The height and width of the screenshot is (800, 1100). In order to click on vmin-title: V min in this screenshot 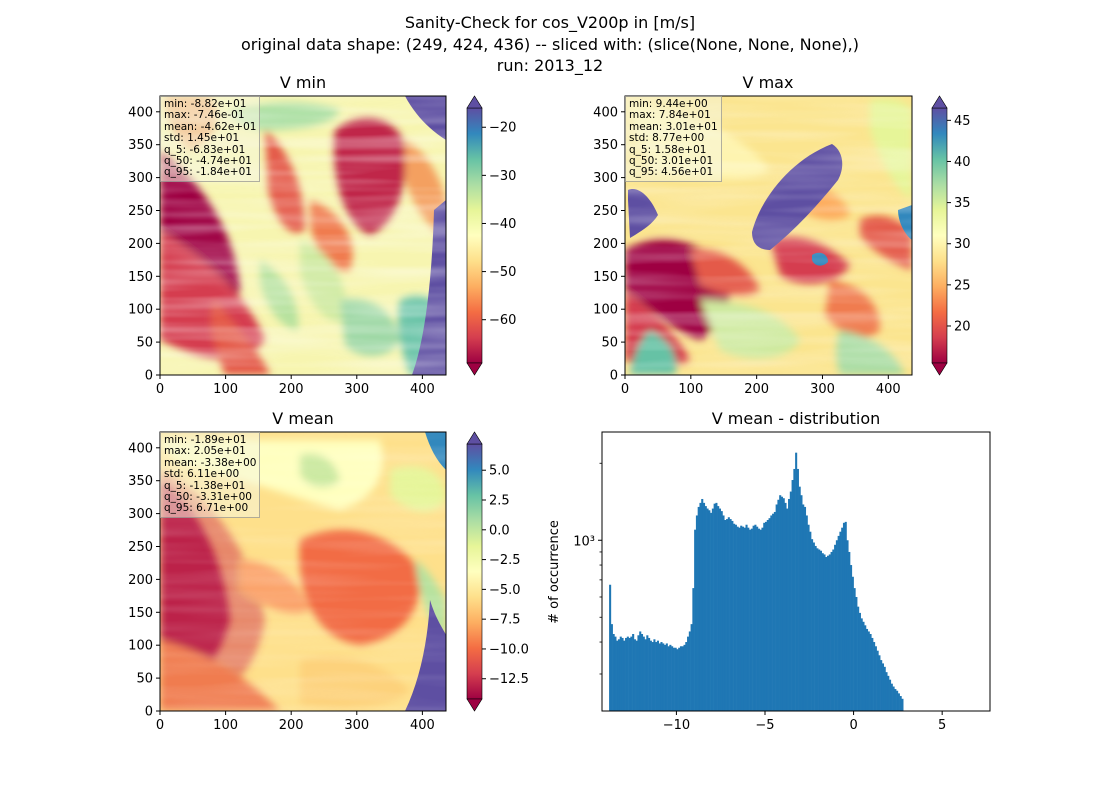, I will do `click(303, 82)`.